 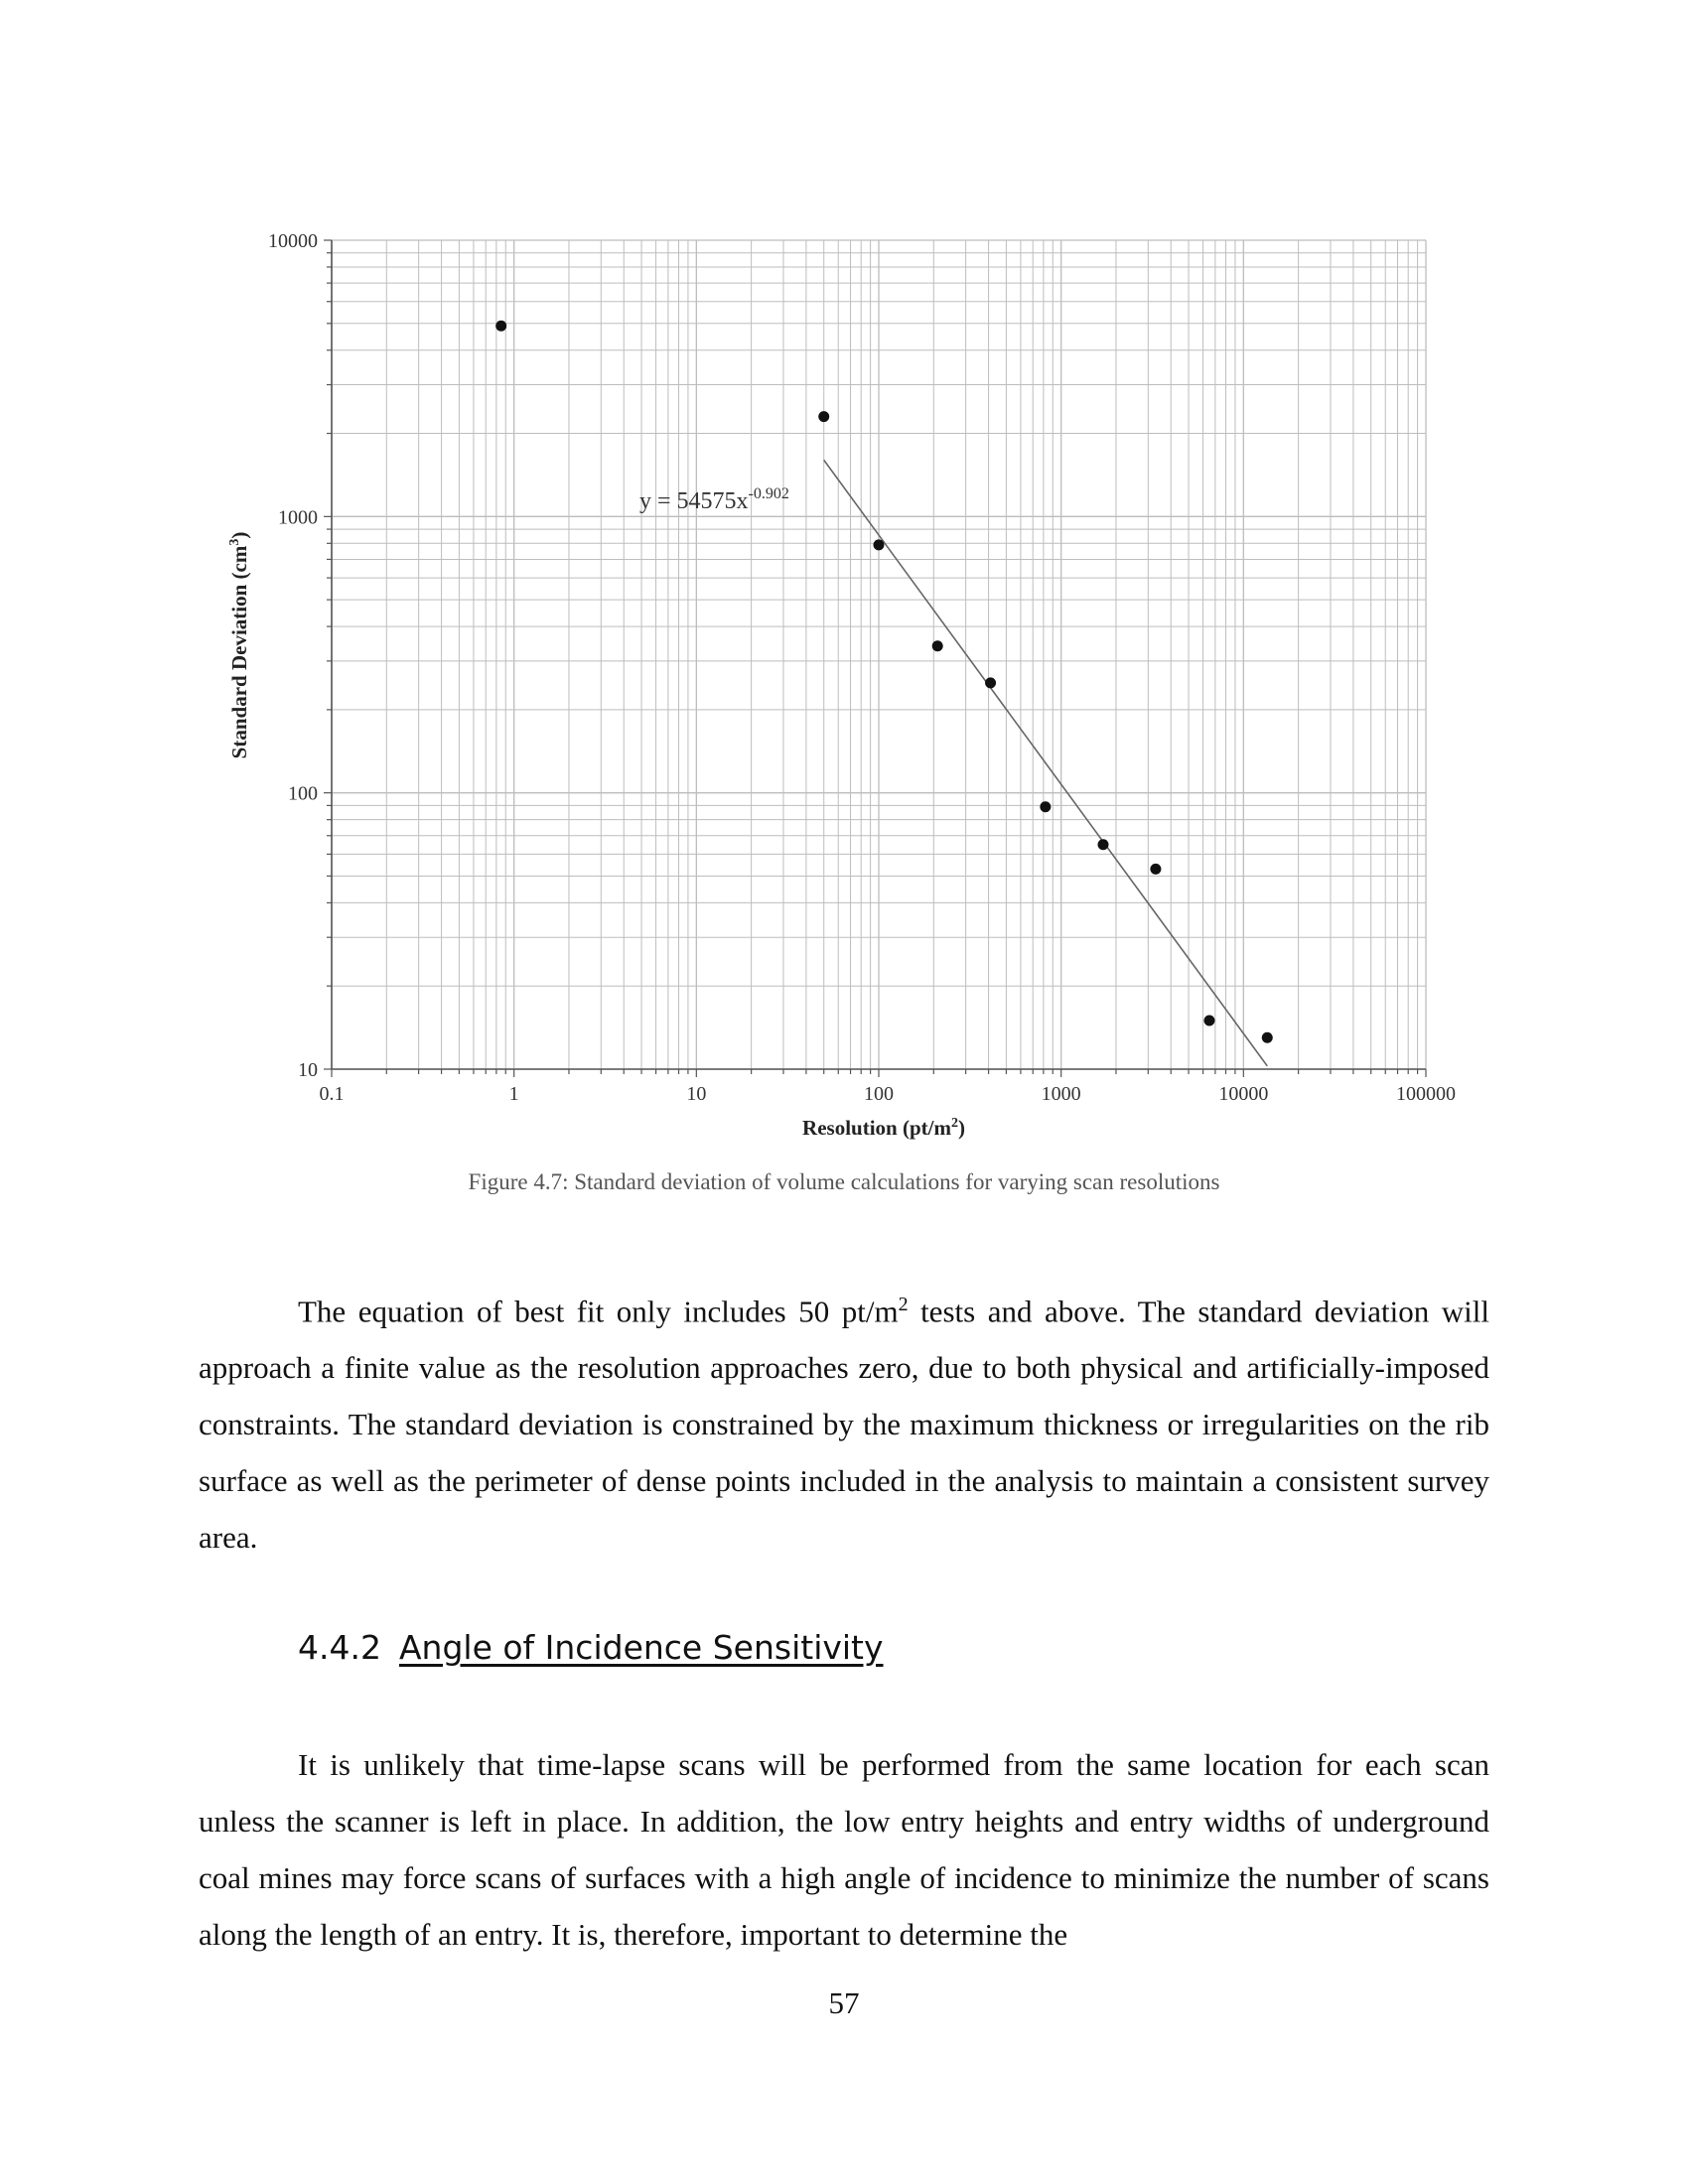 What do you see at coordinates (303, 794) in the screenshot?
I see `y-tick-label: 100` at bounding box center [303, 794].